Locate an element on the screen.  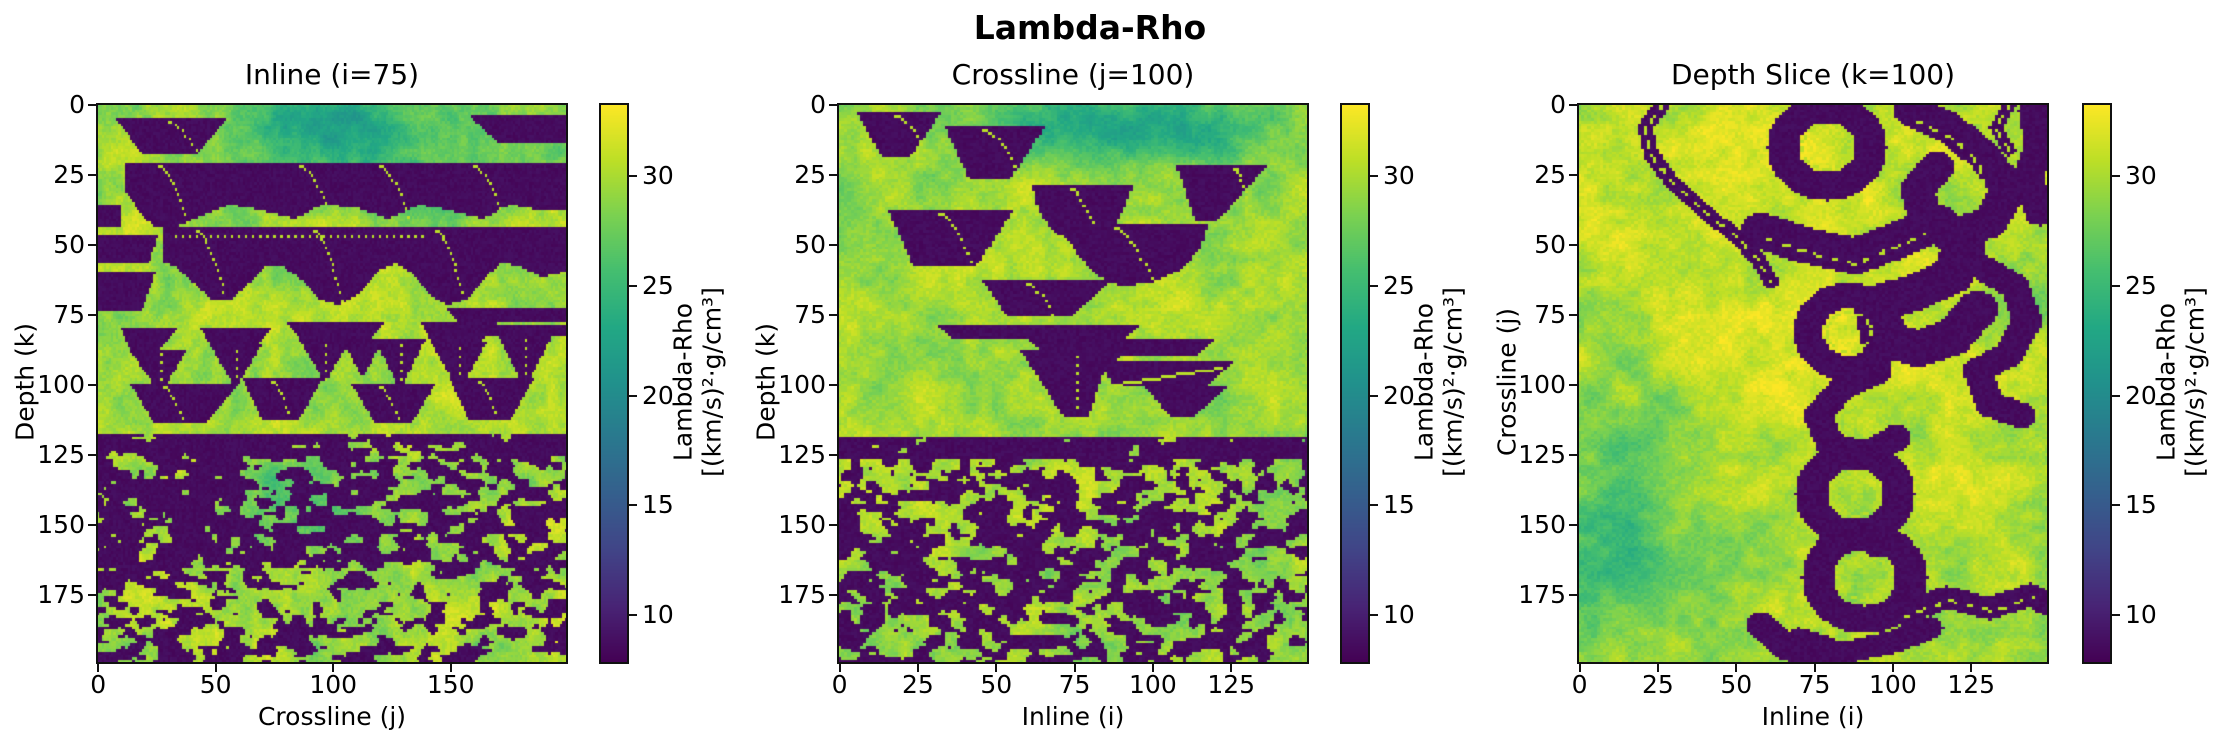
x-tick-label: 150 is located at coordinates (450, 684).